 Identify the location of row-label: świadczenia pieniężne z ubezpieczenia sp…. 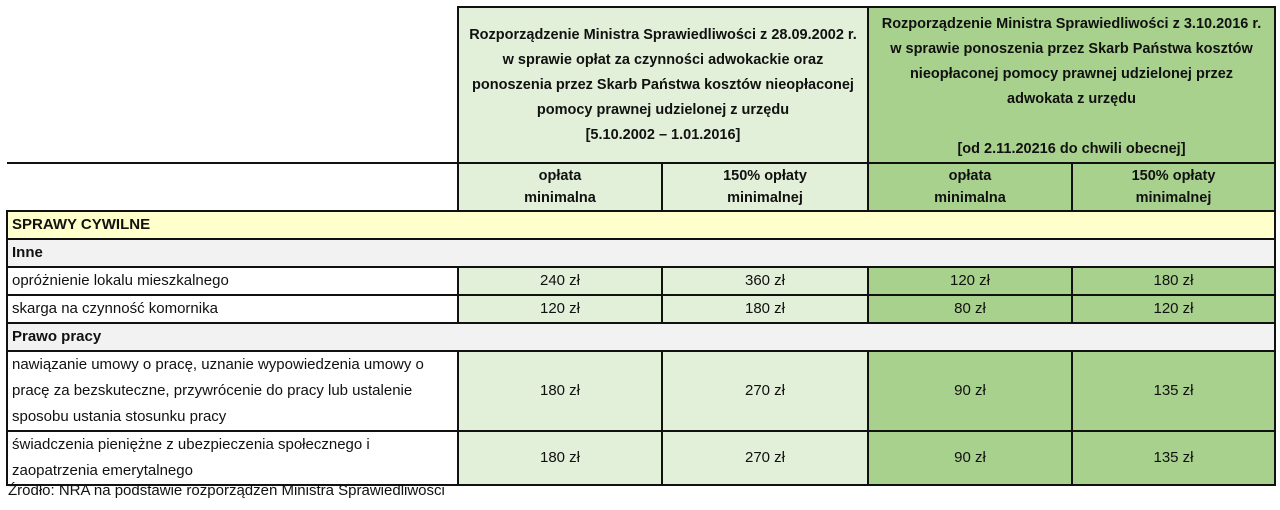
(232, 458).